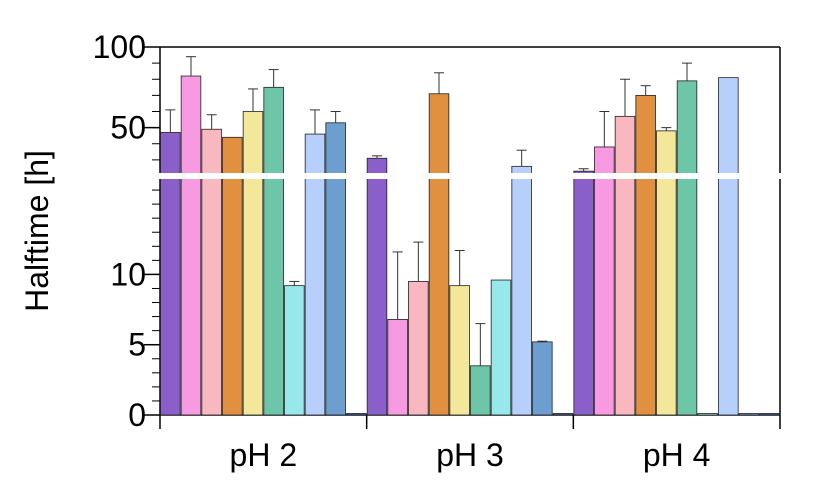 The width and height of the screenshot is (833, 485). I want to click on y-tick-label: 5, so click(137, 345).